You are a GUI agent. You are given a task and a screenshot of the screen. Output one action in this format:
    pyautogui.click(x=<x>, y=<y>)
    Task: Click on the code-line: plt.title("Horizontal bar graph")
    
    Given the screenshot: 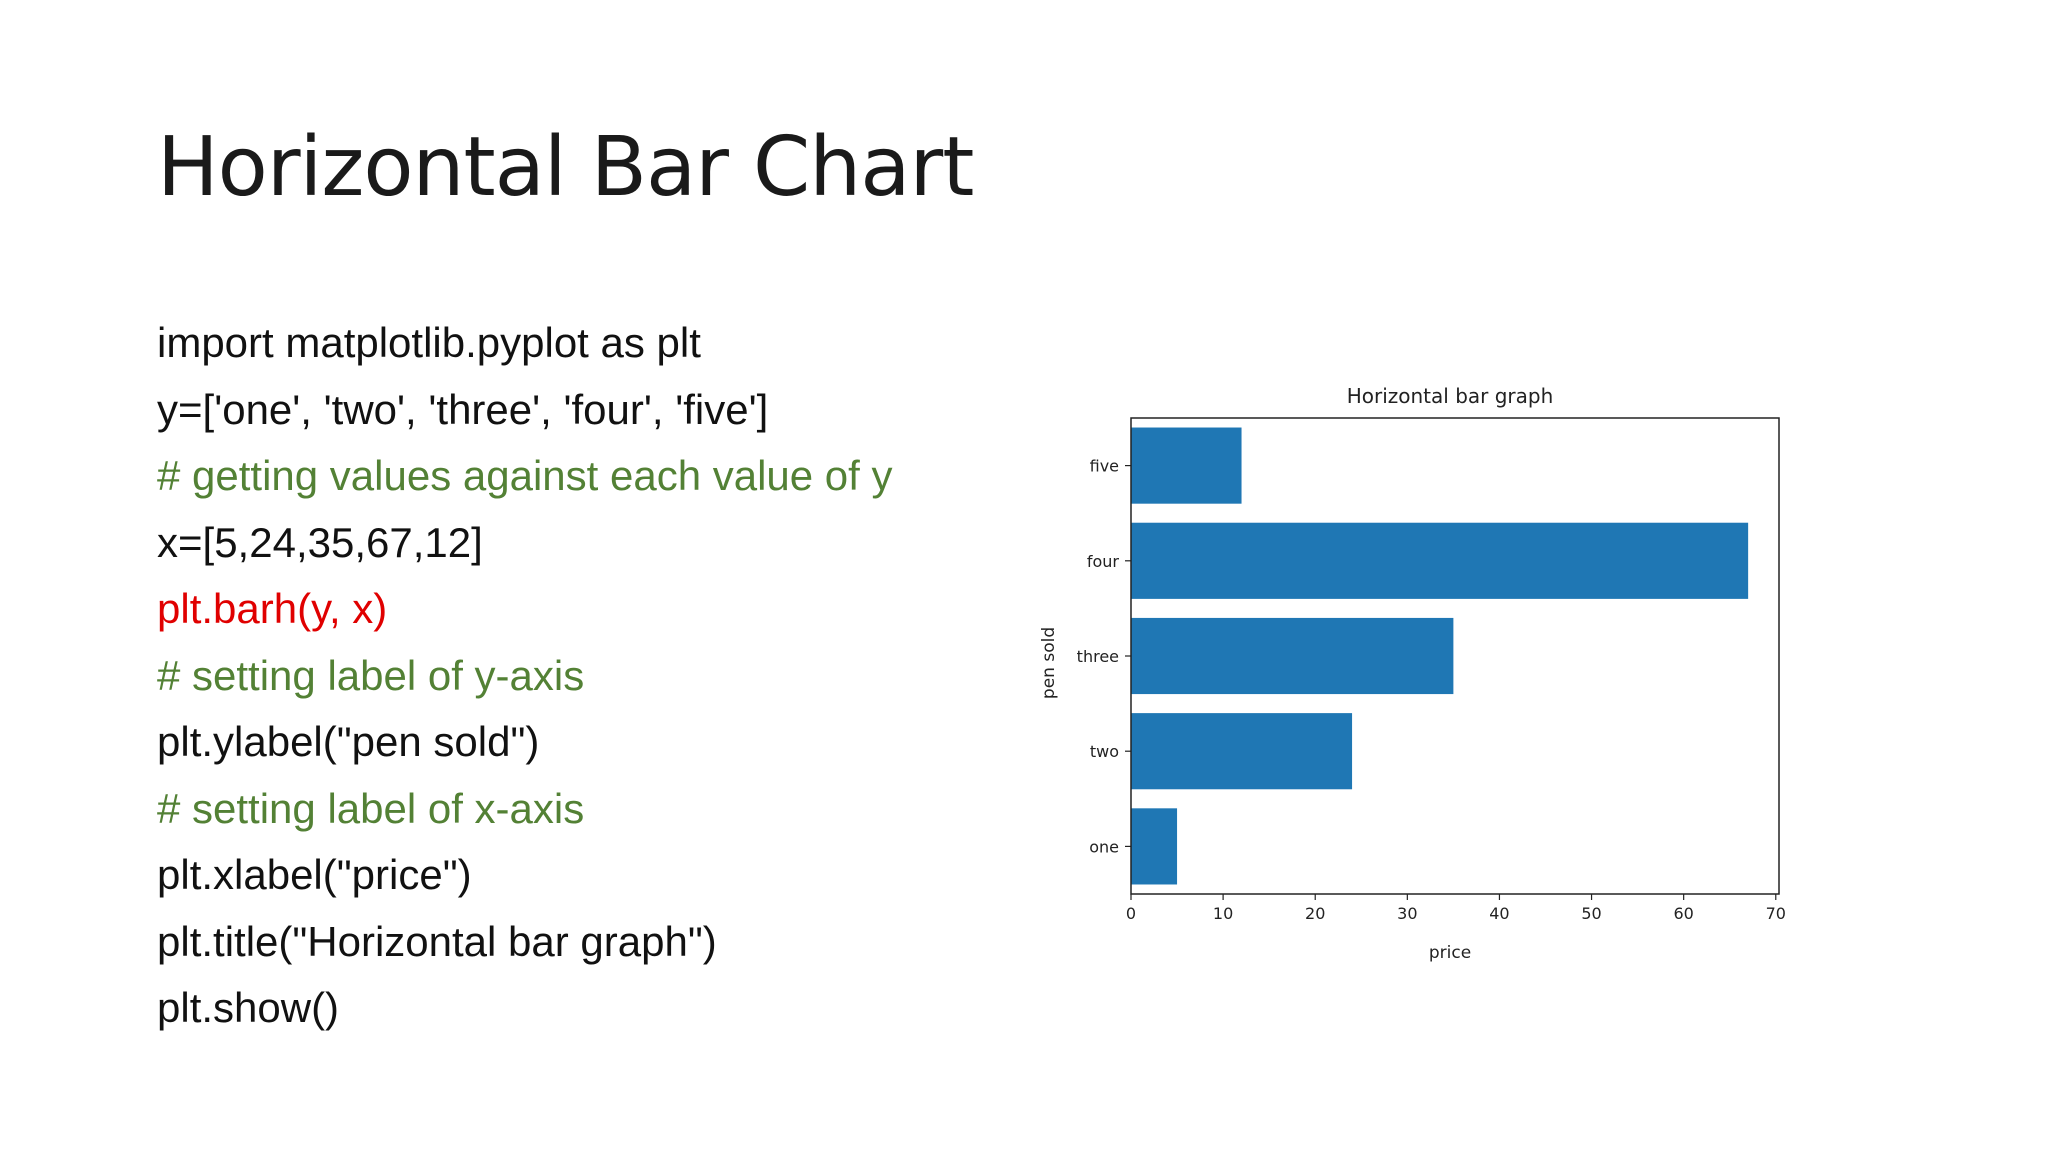 What is the action you would take?
    pyautogui.click(x=437, y=941)
    